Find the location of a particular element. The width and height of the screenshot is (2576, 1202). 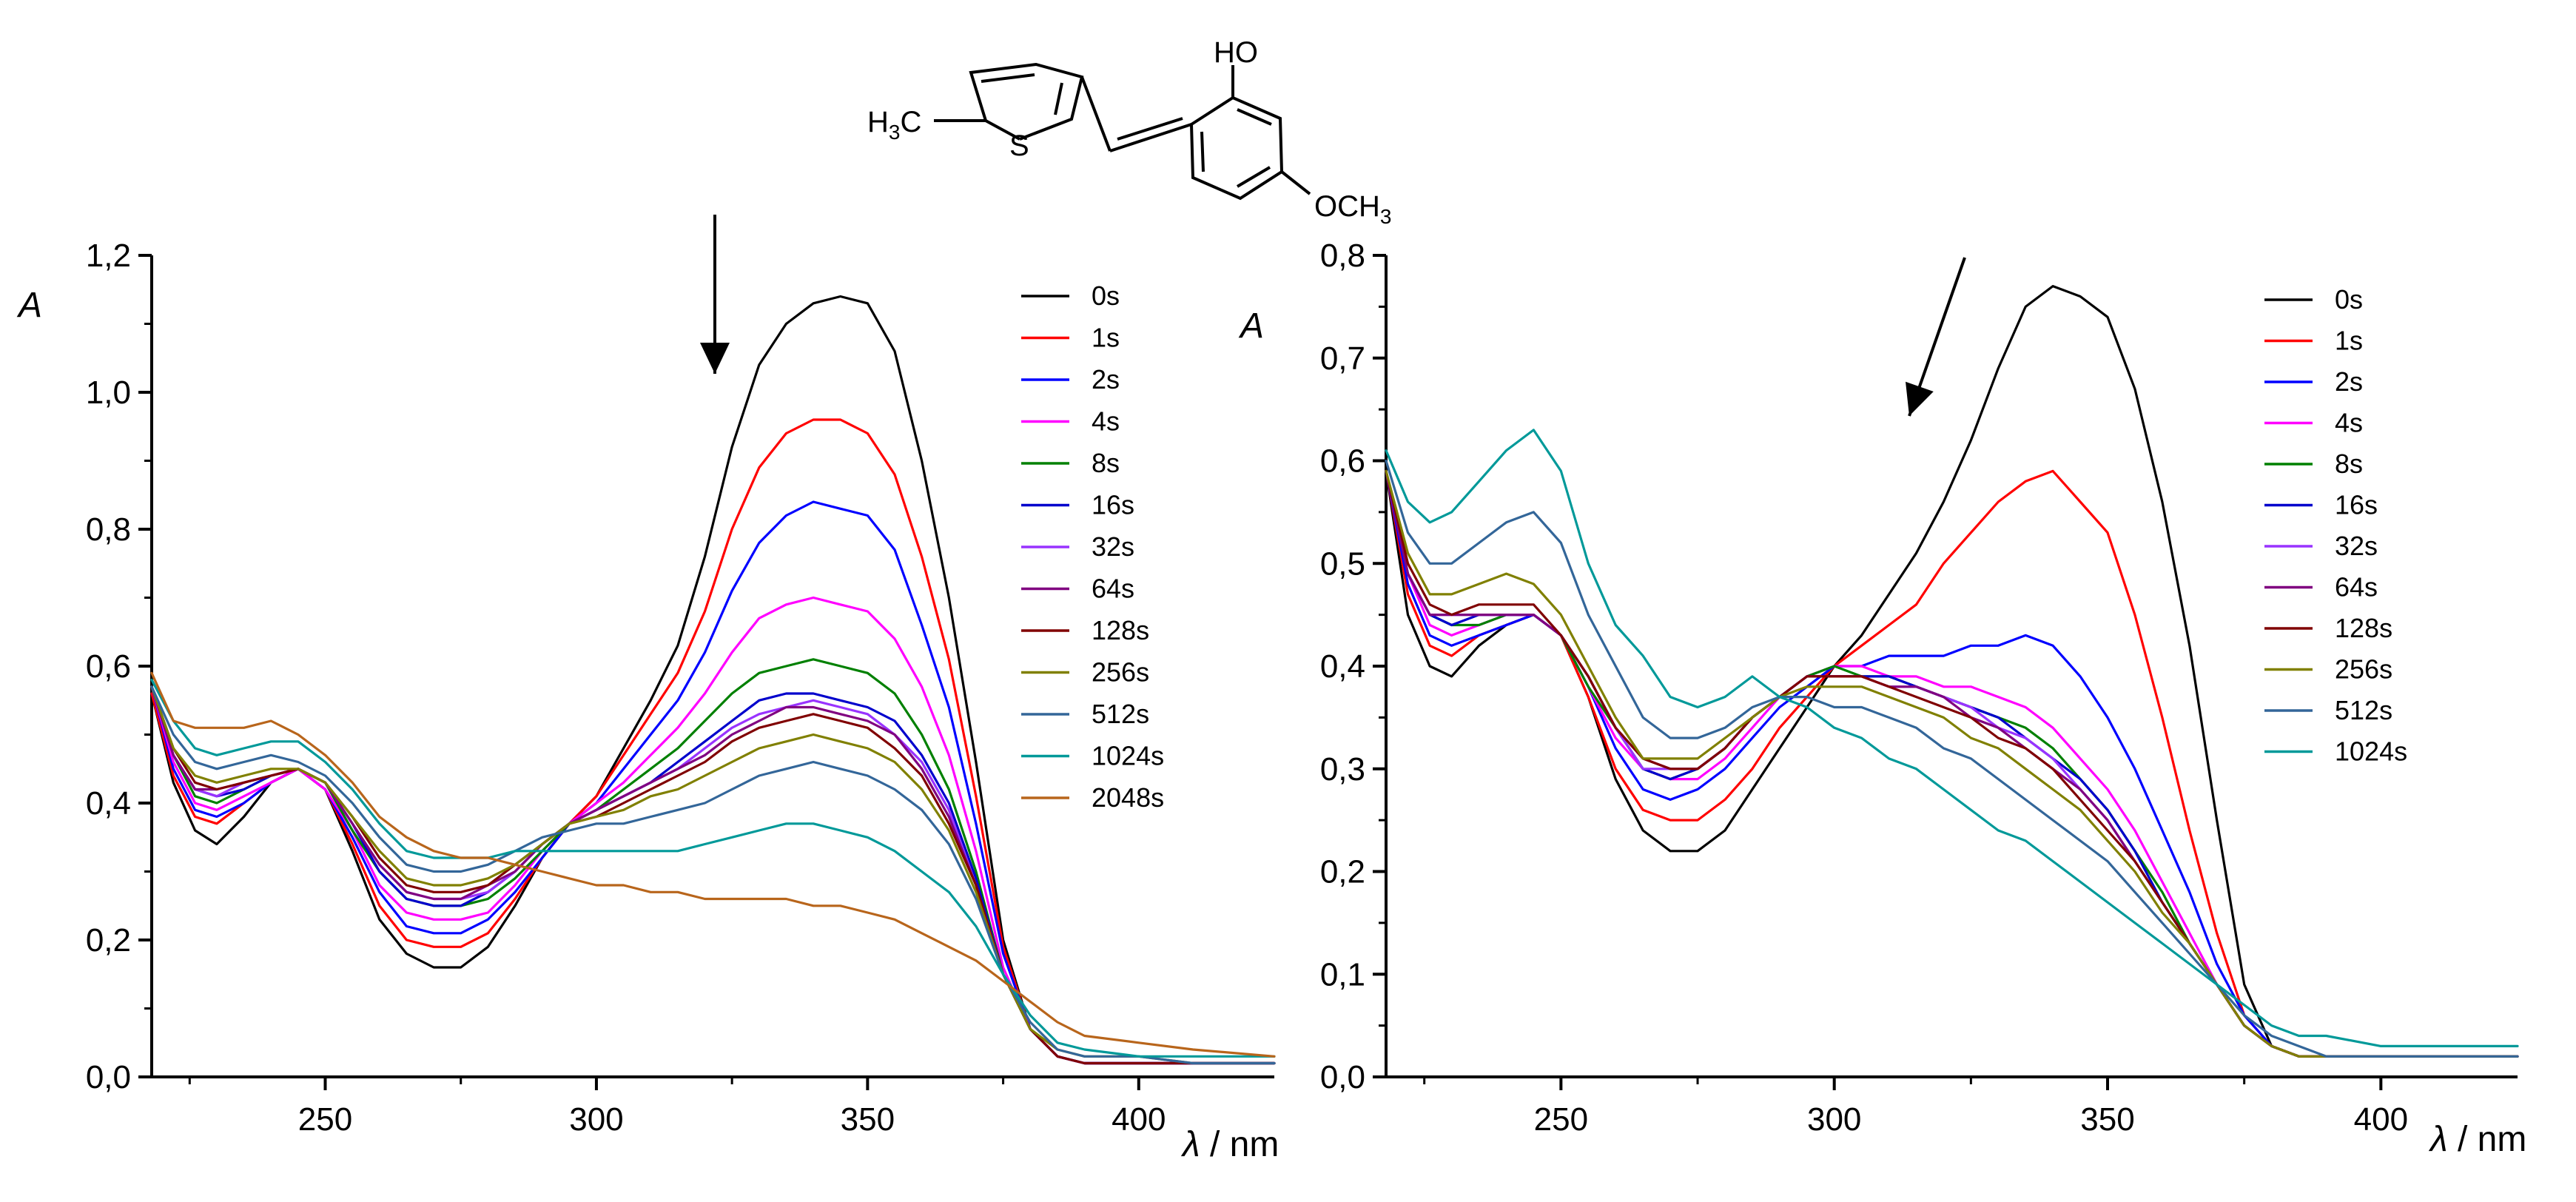

y-tick-label: 0,7 is located at coordinates (1342, 358).